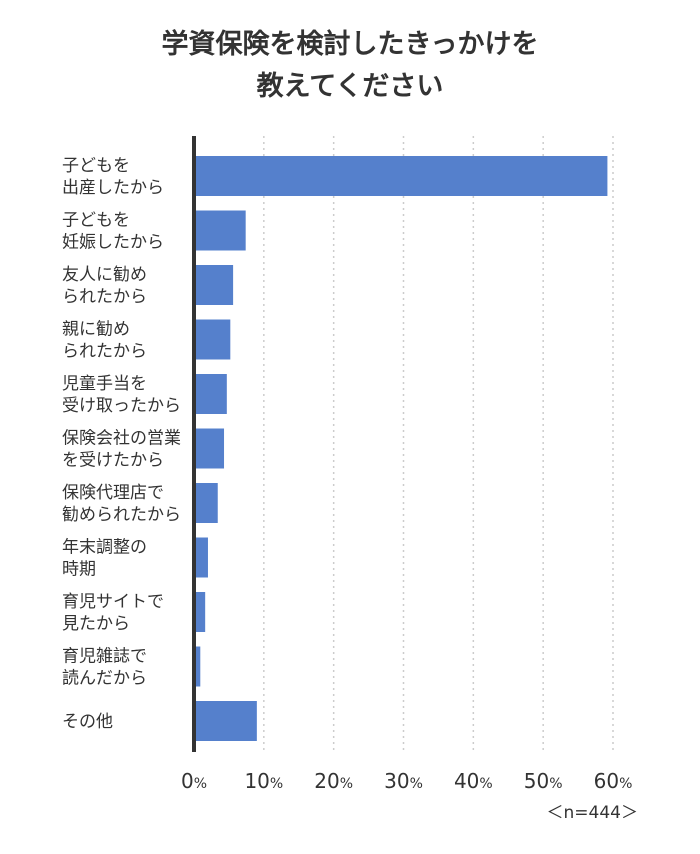 The image size is (700, 854). I want to click on category-label: 出産したから, so click(113, 188).